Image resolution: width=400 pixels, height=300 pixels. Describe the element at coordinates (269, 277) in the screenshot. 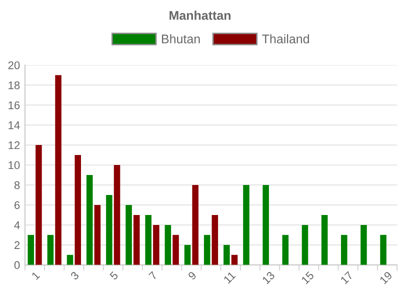

I see `x-tick-label: 13` at that location.